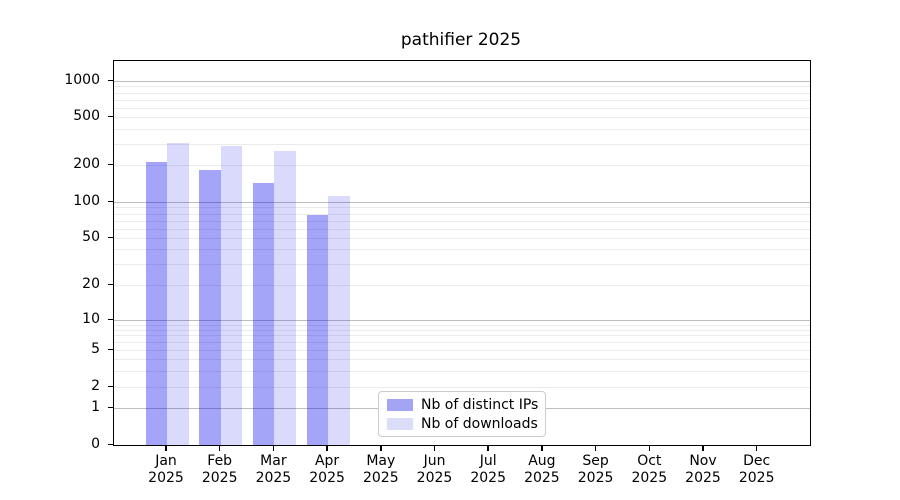 The image size is (900, 500). What do you see at coordinates (400, 404) in the screenshot?
I see `legend-swatch-distinct-ips` at bounding box center [400, 404].